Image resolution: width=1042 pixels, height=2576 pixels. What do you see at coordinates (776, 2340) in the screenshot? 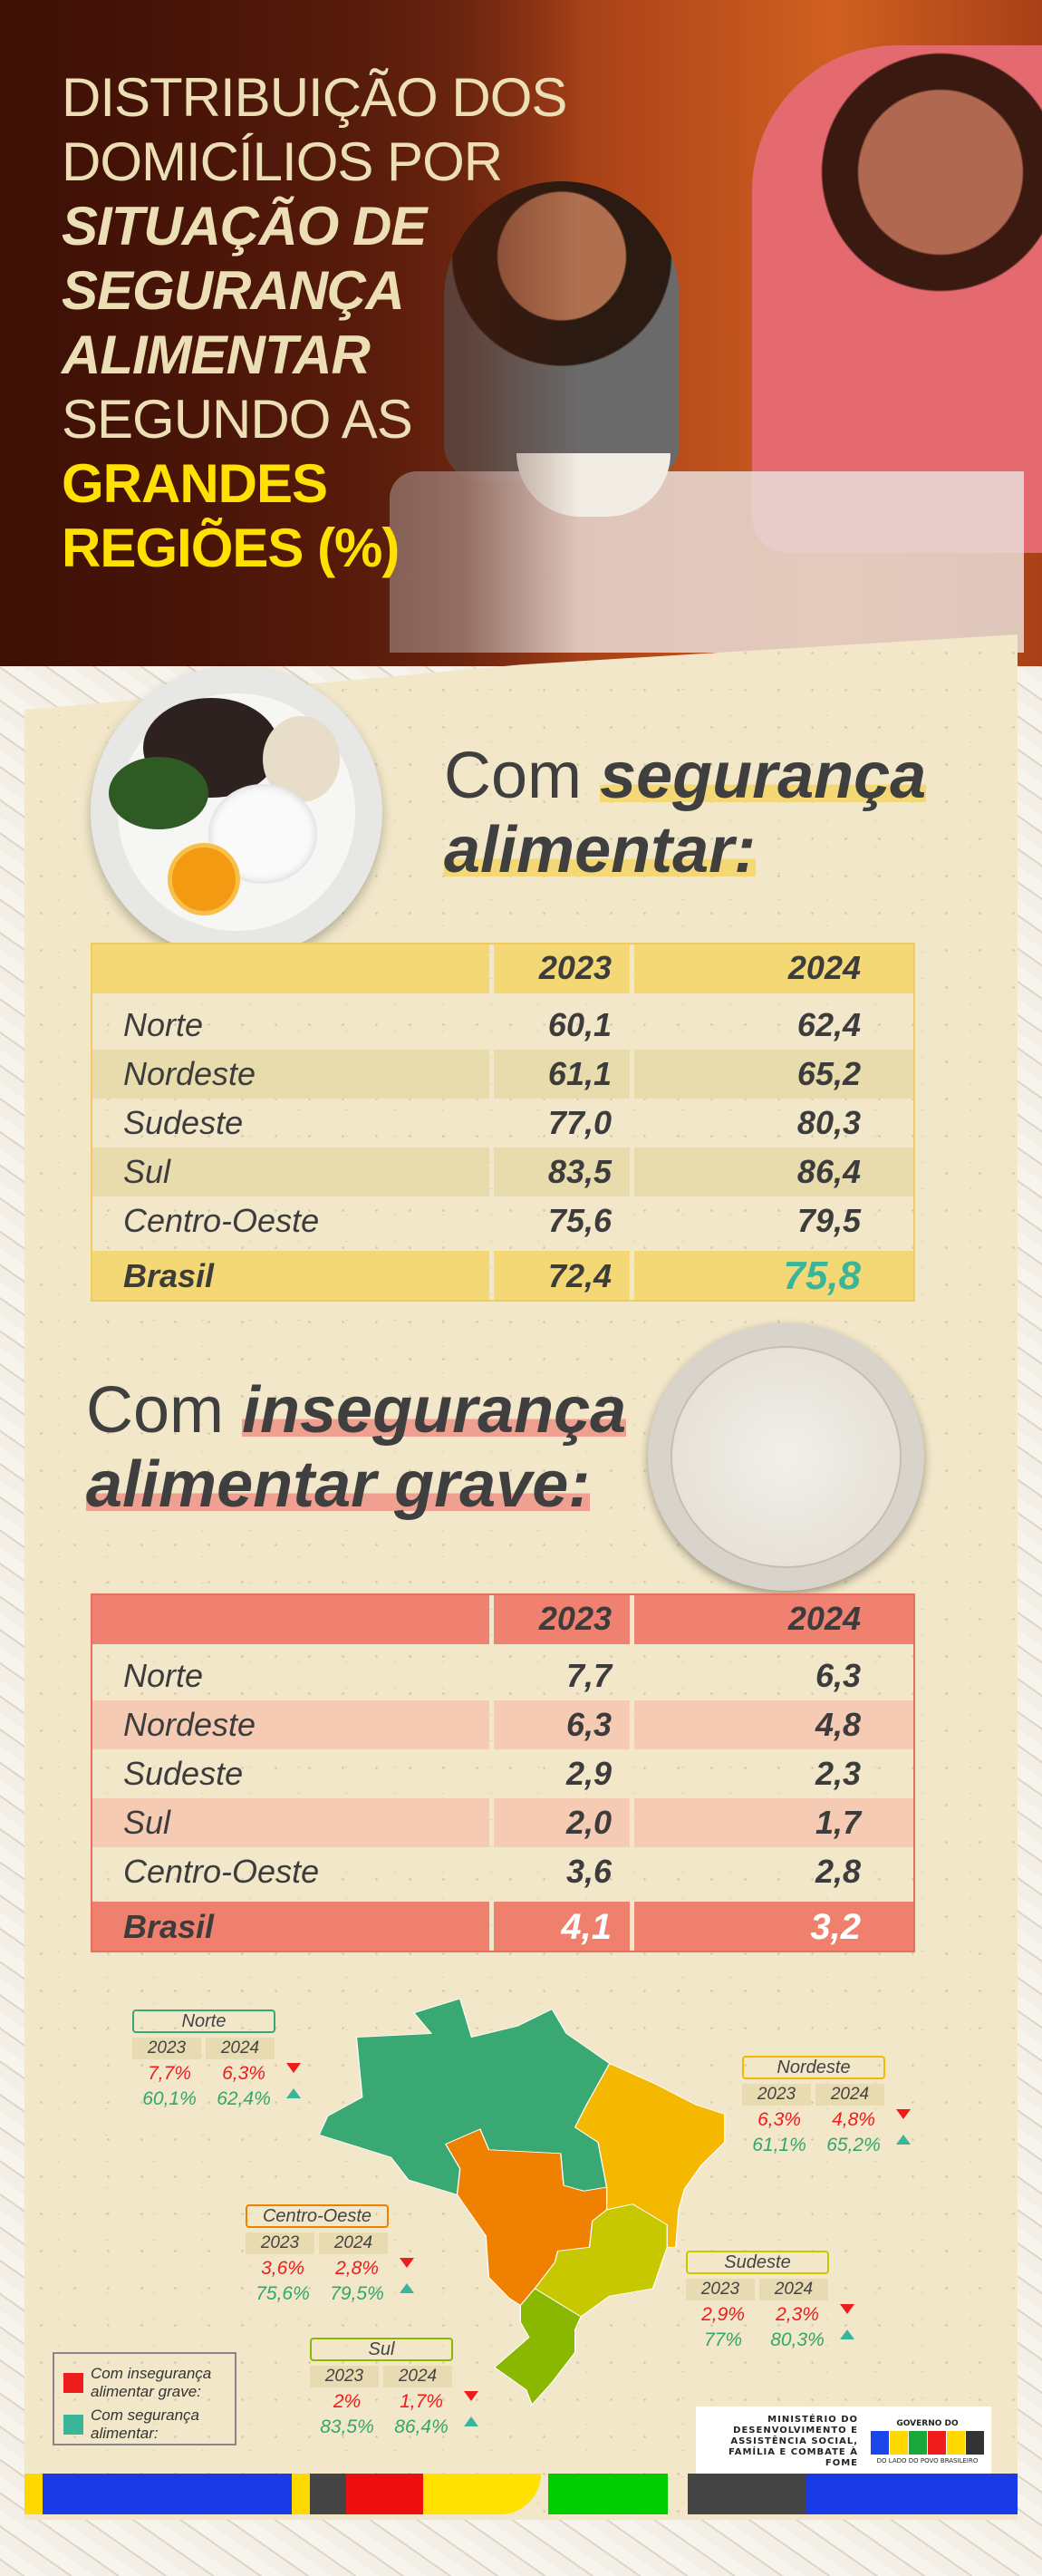
I see `region-value: 77% 80,3%` at bounding box center [776, 2340].